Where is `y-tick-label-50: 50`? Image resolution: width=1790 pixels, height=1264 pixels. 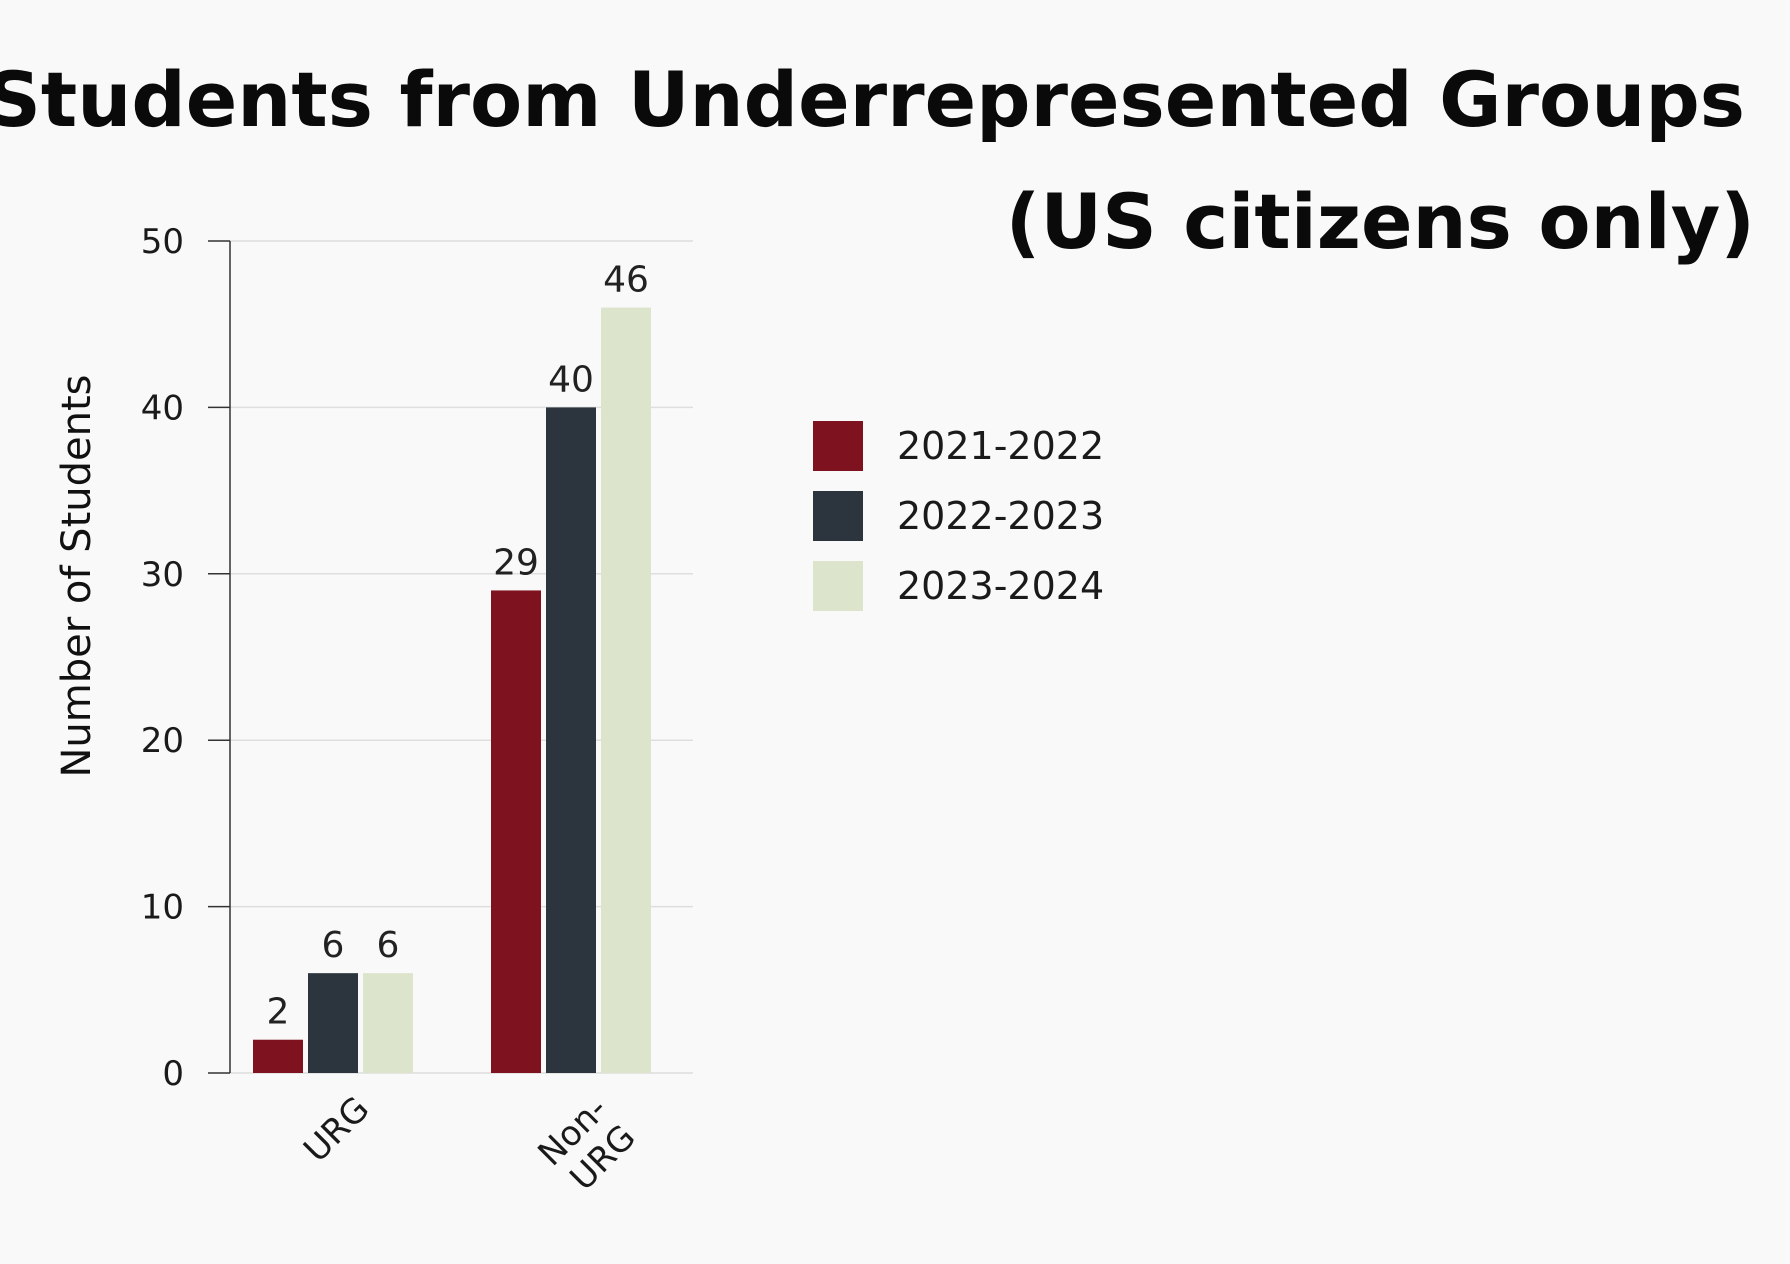
y-tick-label-50: 50 is located at coordinates (162, 242).